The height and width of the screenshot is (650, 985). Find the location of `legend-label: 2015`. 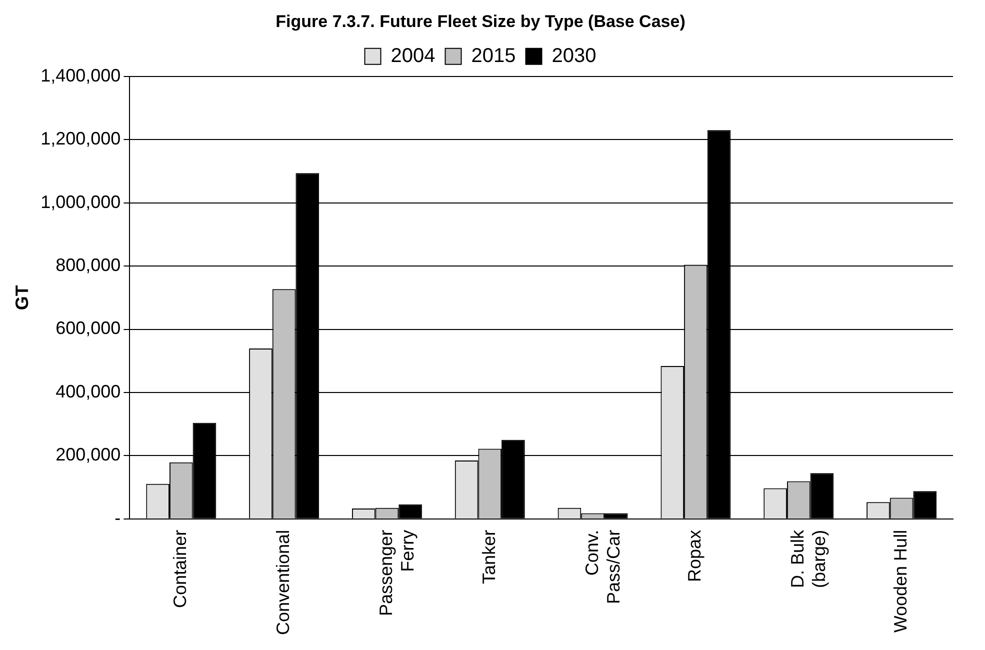

legend-label: 2015 is located at coordinates (493, 55).